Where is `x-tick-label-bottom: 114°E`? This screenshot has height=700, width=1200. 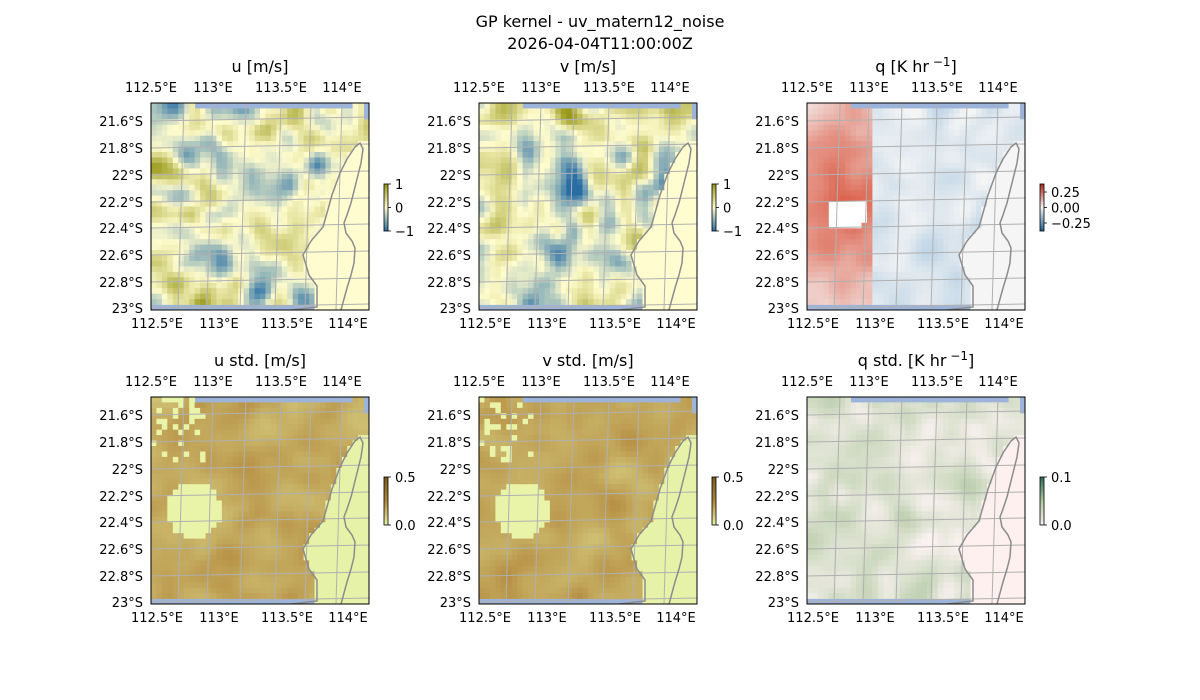
x-tick-label-bottom: 114°E is located at coordinates (1004, 324).